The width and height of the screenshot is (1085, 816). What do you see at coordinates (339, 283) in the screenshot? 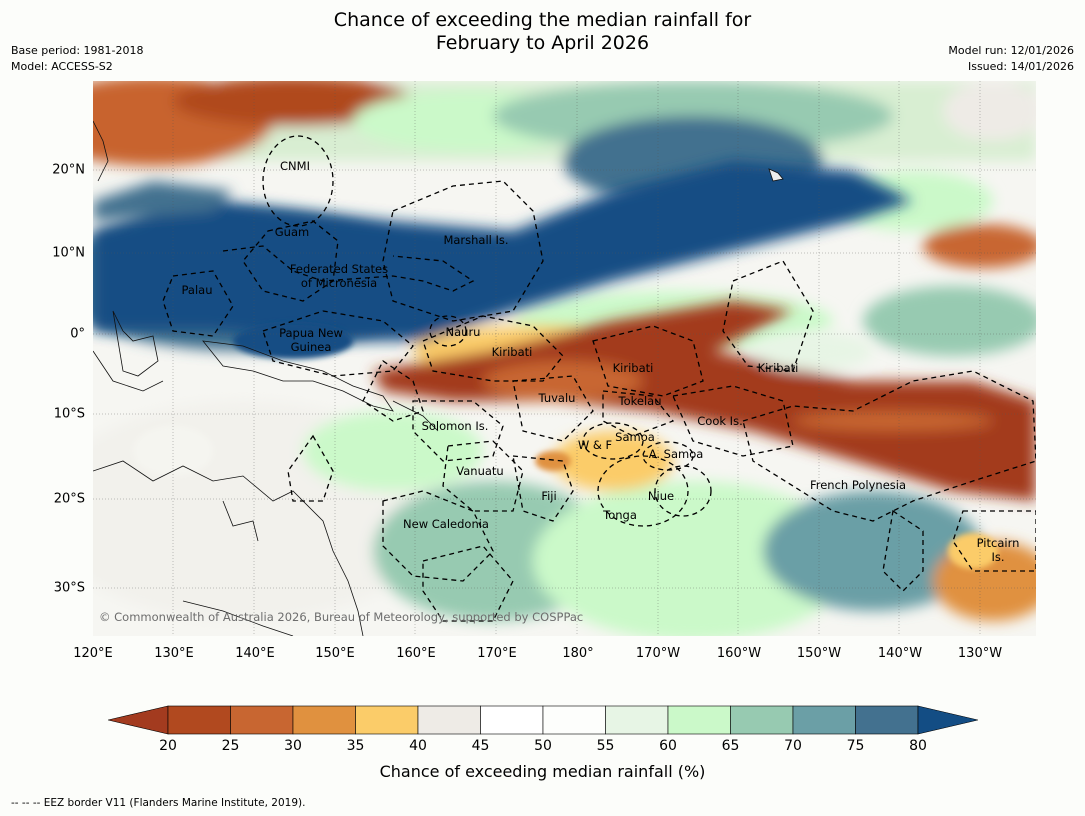
I see `label-micronesia-line-2: of Micronesia` at bounding box center [339, 283].